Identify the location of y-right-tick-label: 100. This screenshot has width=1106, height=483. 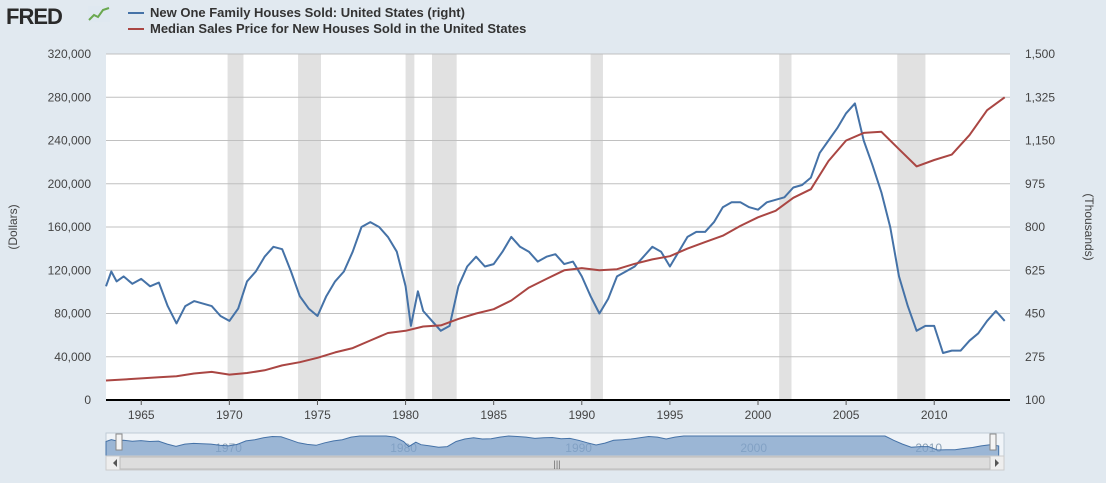
(1035, 400).